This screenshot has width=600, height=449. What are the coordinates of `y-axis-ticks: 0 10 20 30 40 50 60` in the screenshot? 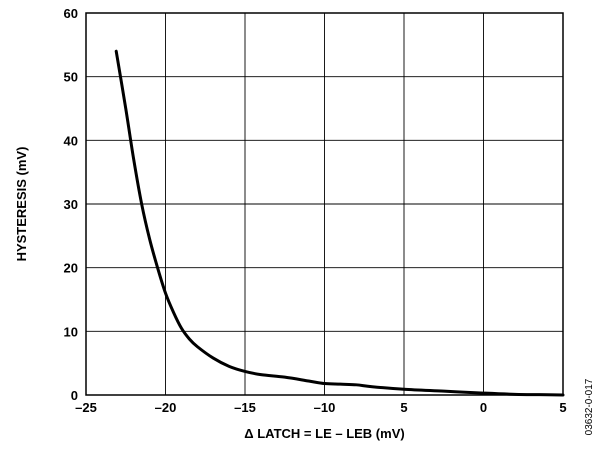 It's located at (71, 204).